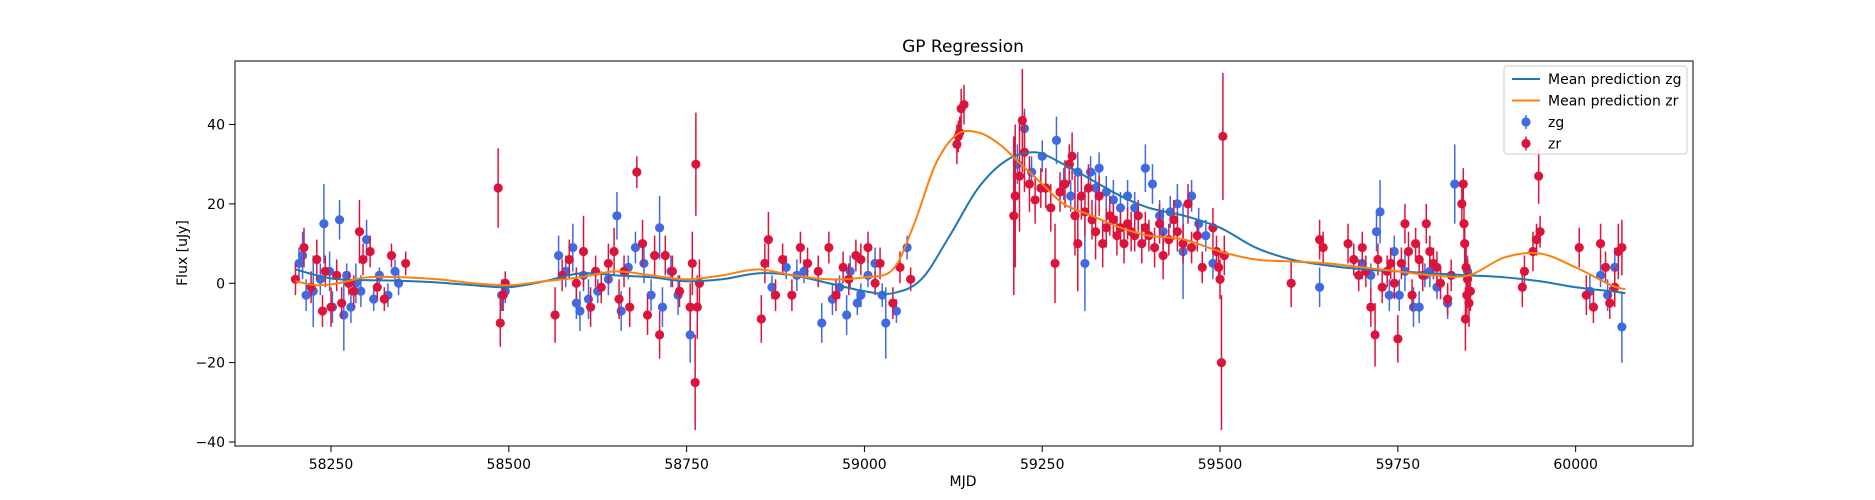 This screenshot has width=1875, height=500. What do you see at coordinates (1556, 123) in the screenshot?
I see `legend-label-zg: zg` at bounding box center [1556, 123].